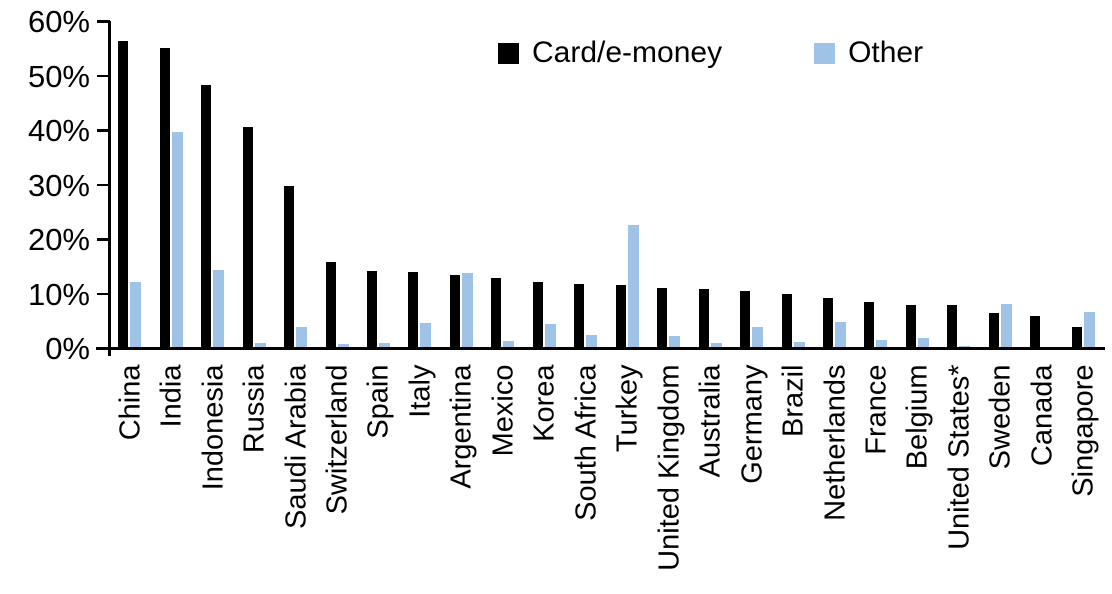  I want to click on x-axis-label: Argentina, so click(461, 426).